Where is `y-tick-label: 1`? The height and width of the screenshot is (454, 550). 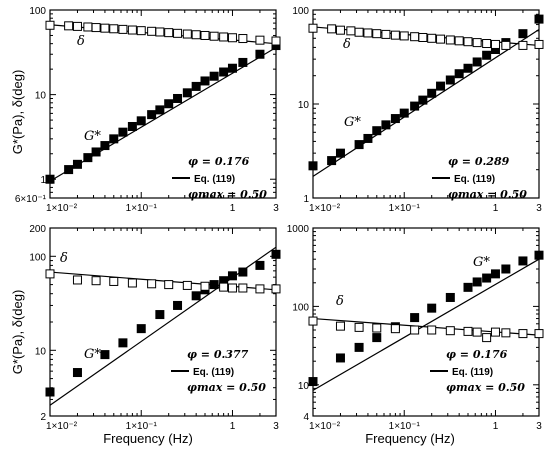
y-tick-label: 1 is located at coordinates (306, 199).